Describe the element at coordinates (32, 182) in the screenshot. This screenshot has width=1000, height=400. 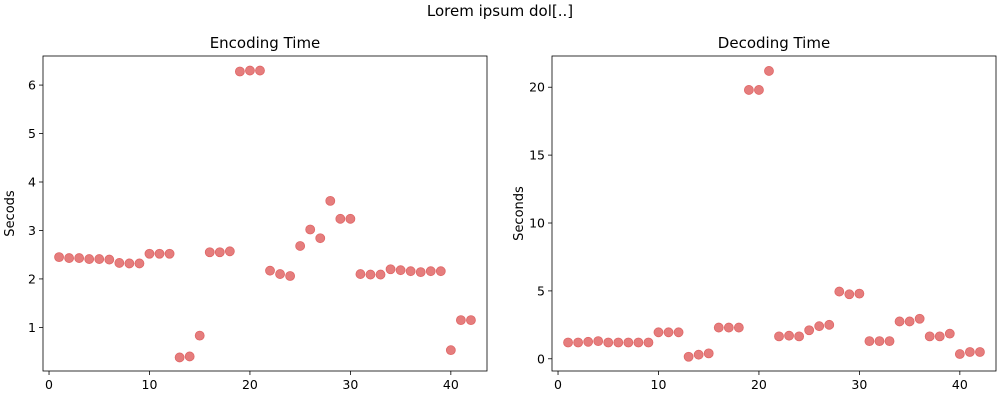
I see `encoding-y-tick-label: 4` at that location.